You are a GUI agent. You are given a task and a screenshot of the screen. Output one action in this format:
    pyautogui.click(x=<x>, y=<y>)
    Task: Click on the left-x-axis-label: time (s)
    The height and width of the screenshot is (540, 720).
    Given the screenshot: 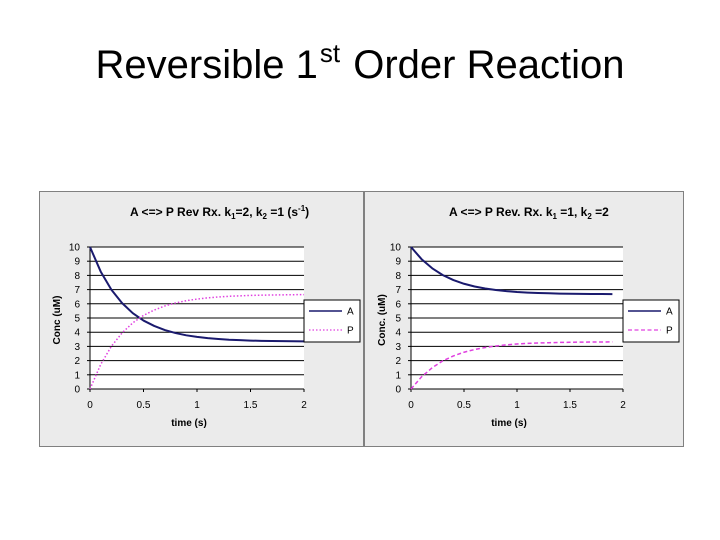 What is the action you would take?
    pyautogui.click(x=189, y=423)
    